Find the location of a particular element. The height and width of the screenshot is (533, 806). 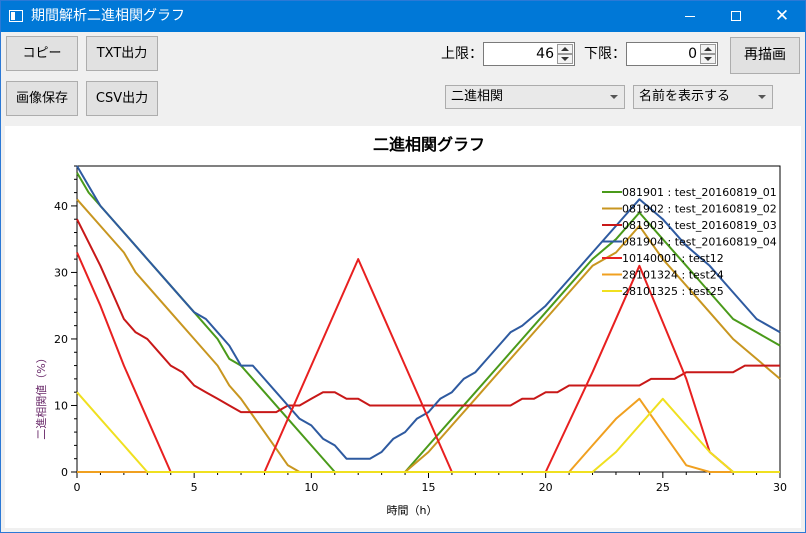

x-axis-label: 時間（h） is located at coordinates (412, 510).